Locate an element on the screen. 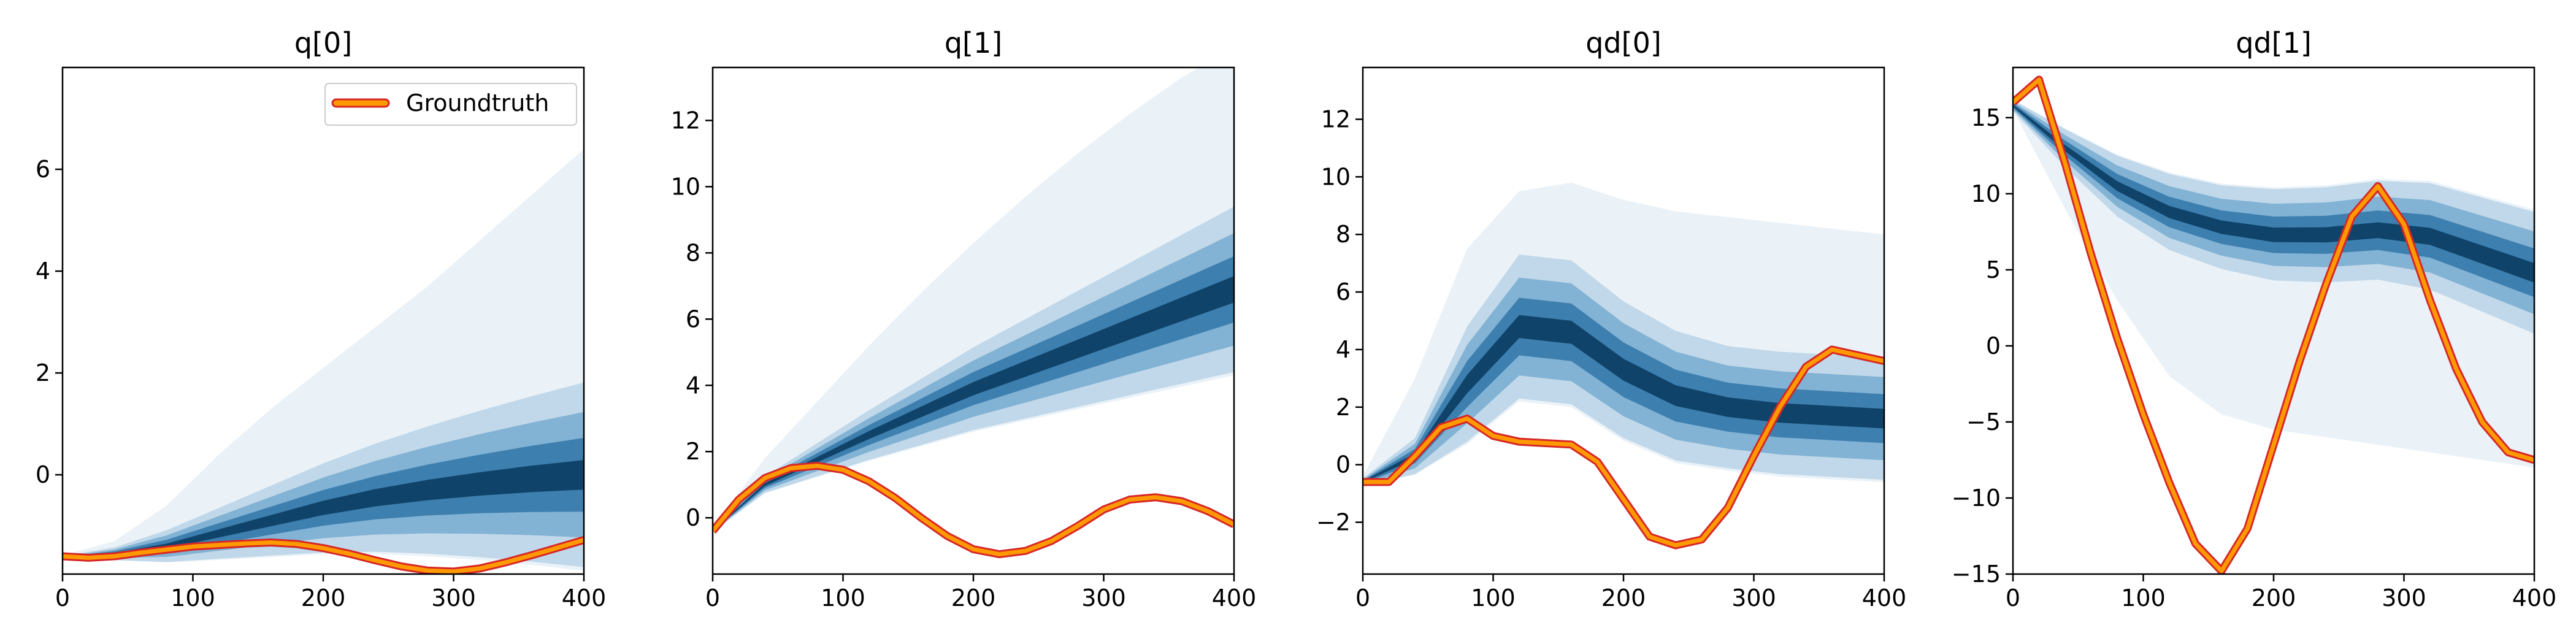 The height and width of the screenshot is (644, 2576). subplot-title: qd[0] is located at coordinates (1623, 42).